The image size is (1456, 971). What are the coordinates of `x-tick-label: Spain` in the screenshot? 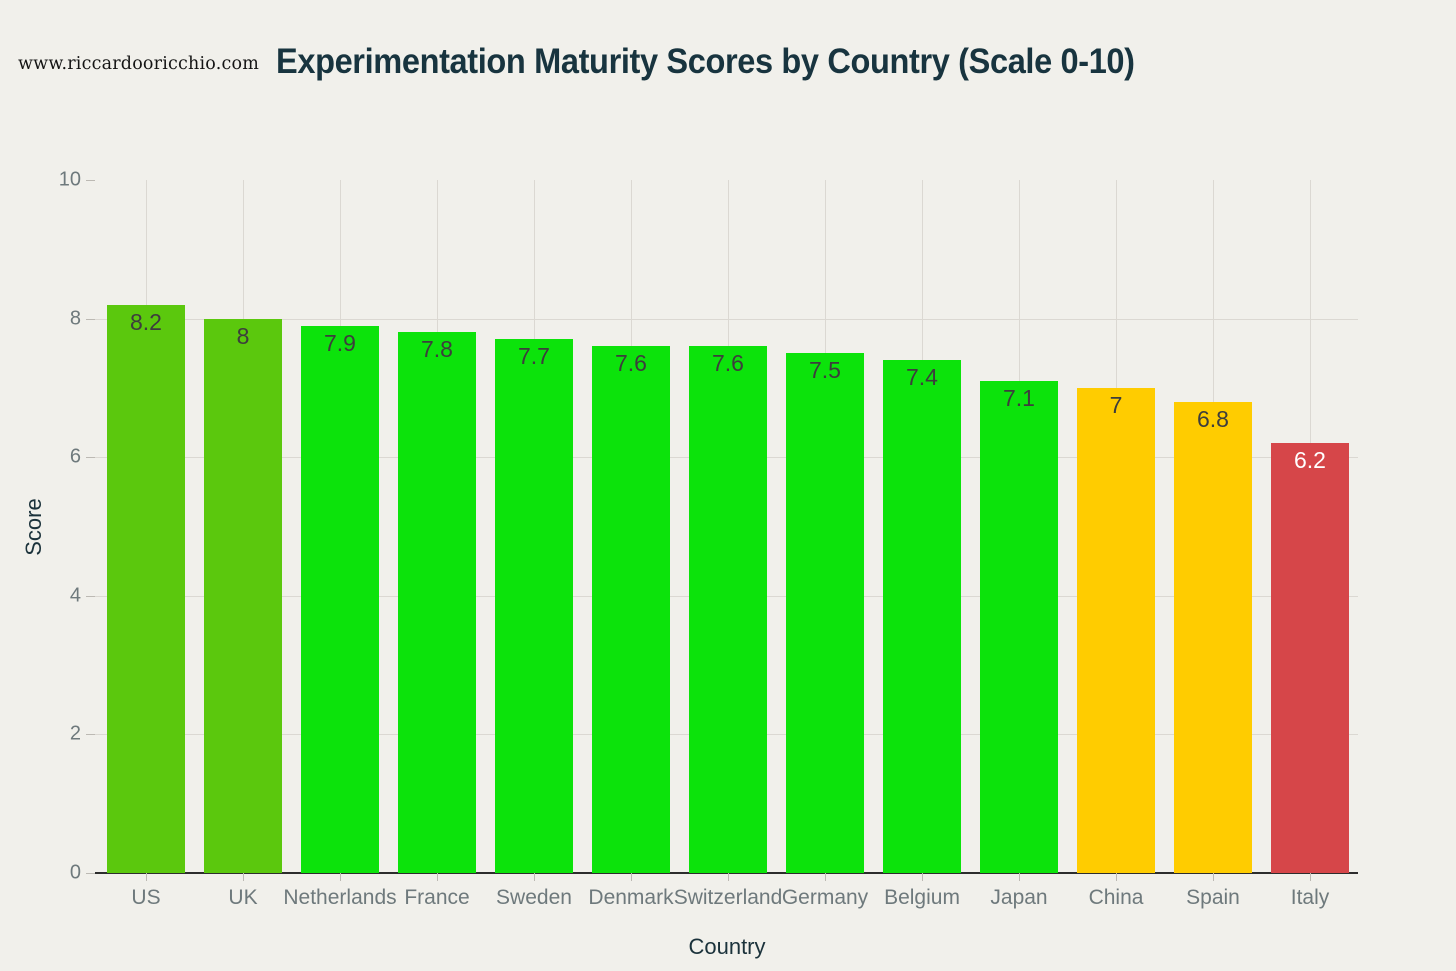 It's located at (1213, 897).